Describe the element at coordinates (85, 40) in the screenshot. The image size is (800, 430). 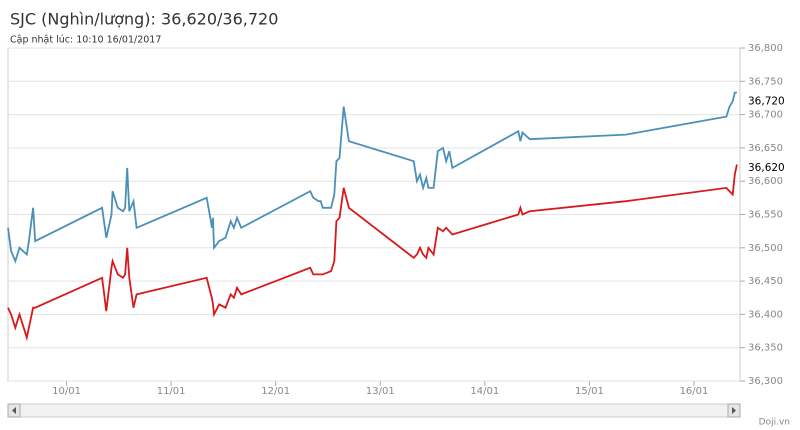
I see `chart-subtitle: Cập nhật lúc: 10:10 16/01/2017` at that location.